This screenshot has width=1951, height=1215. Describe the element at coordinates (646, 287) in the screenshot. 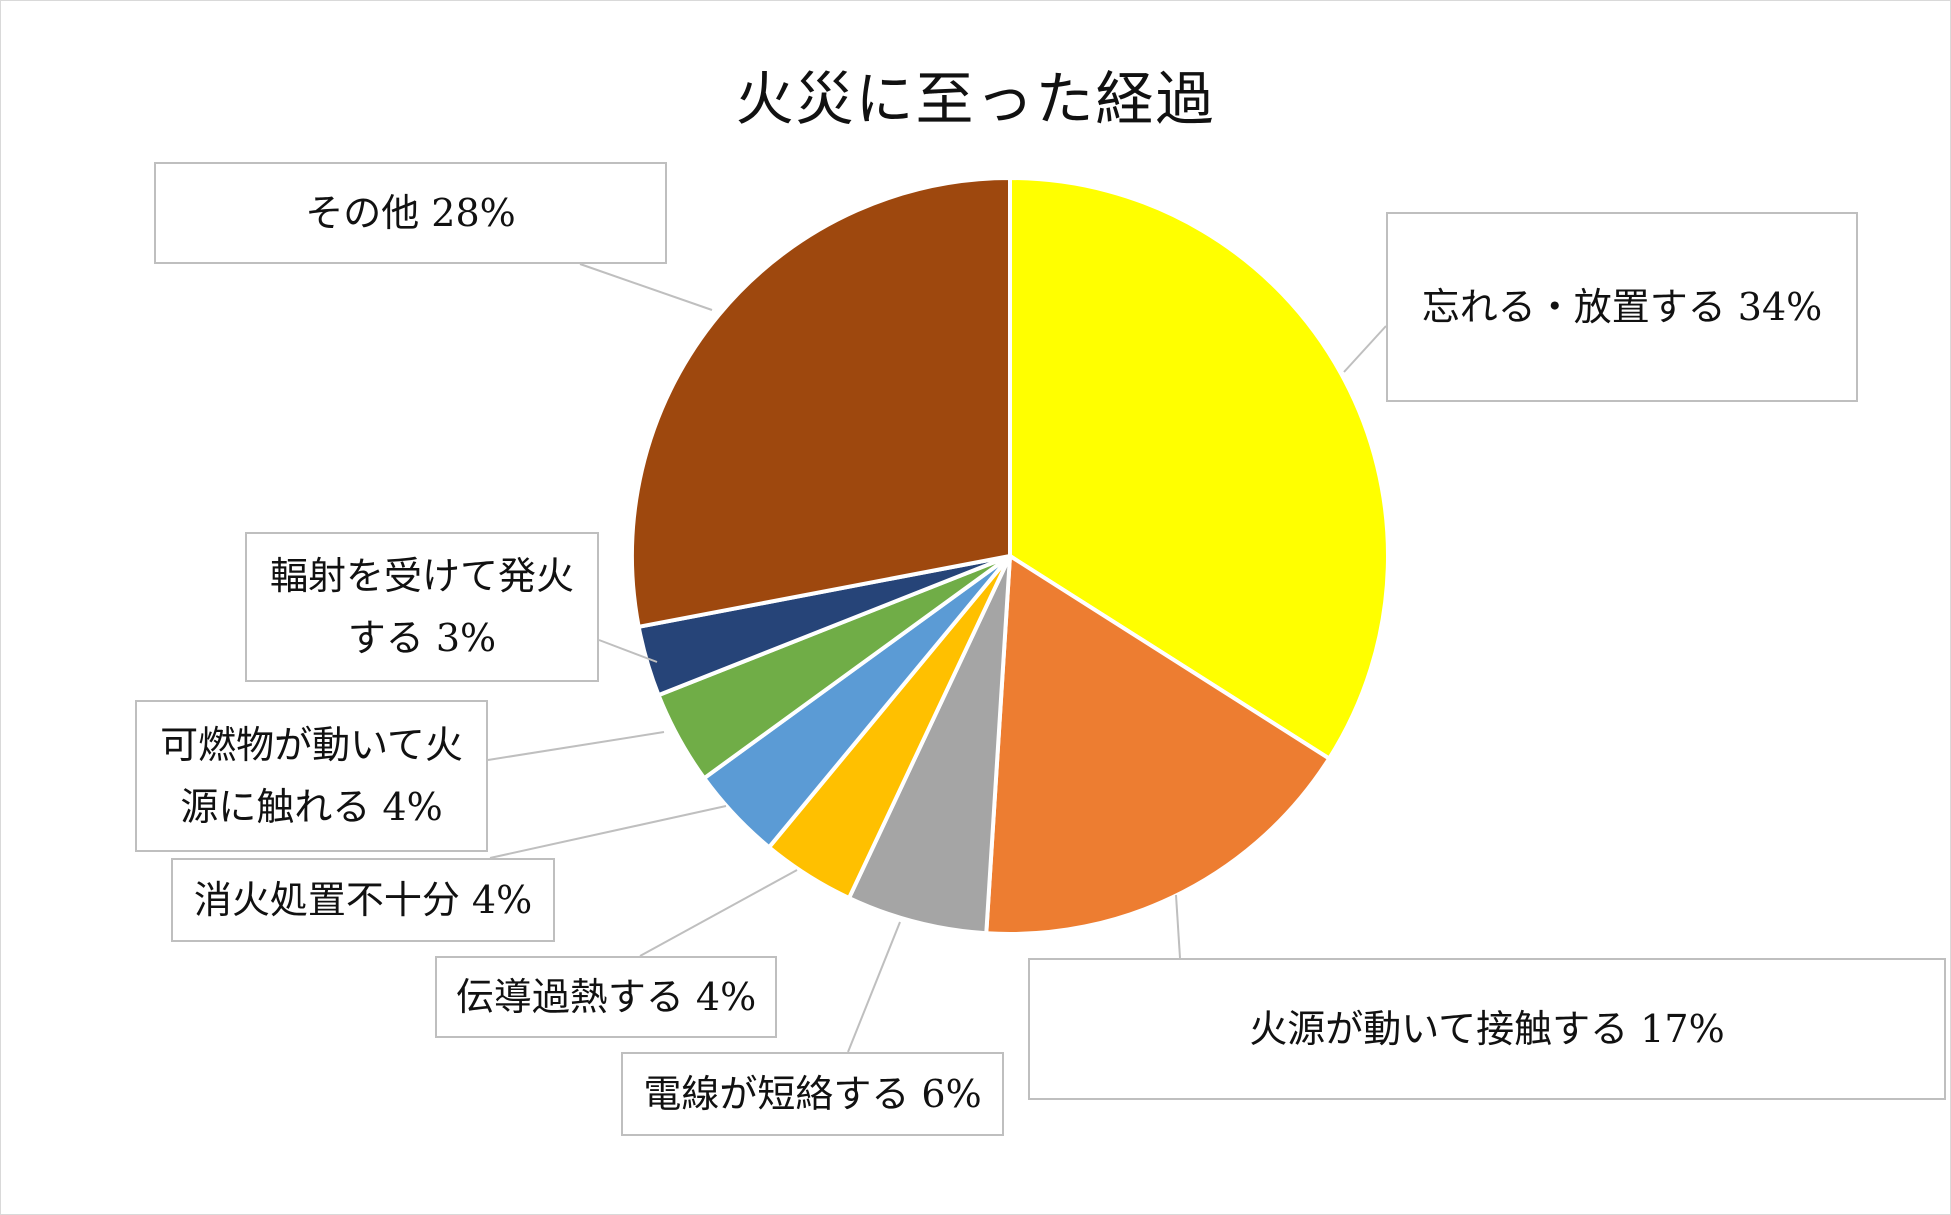

I see `leader-other` at that location.